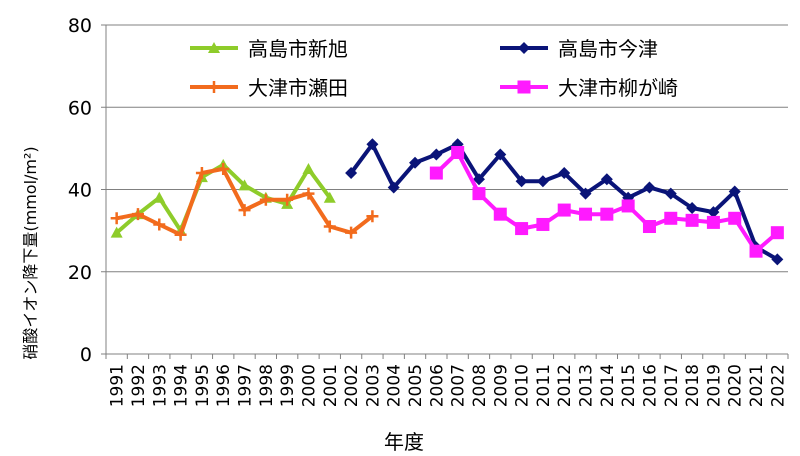 The width and height of the screenshot is (800, 456). I want to click on x-tick-label: 2016, so click(650, 385).